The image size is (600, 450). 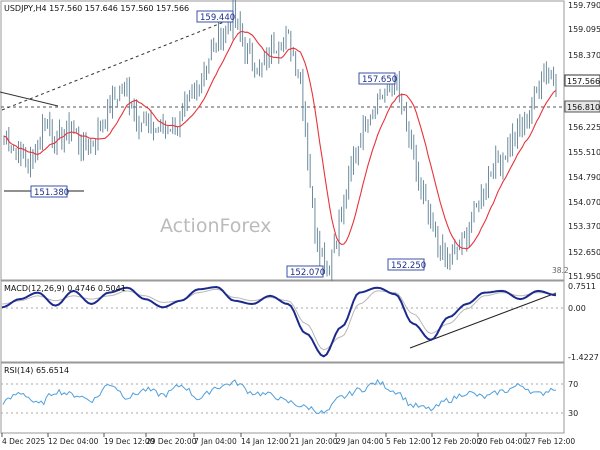 What do you see at coordinates (573, 384) in the screenshot?
I see `rsi-tick-70: 70` at bounding box center [573, 384].